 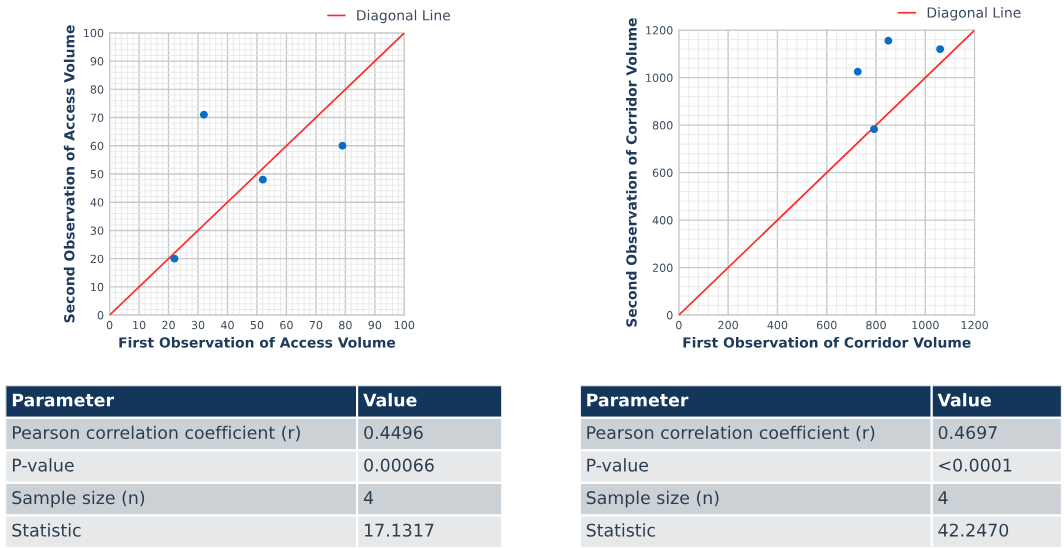 What do you see at coordinates (97, 259) in the screenshot?
I see `y-tick-label: 20` at bounding box center [97, 259].